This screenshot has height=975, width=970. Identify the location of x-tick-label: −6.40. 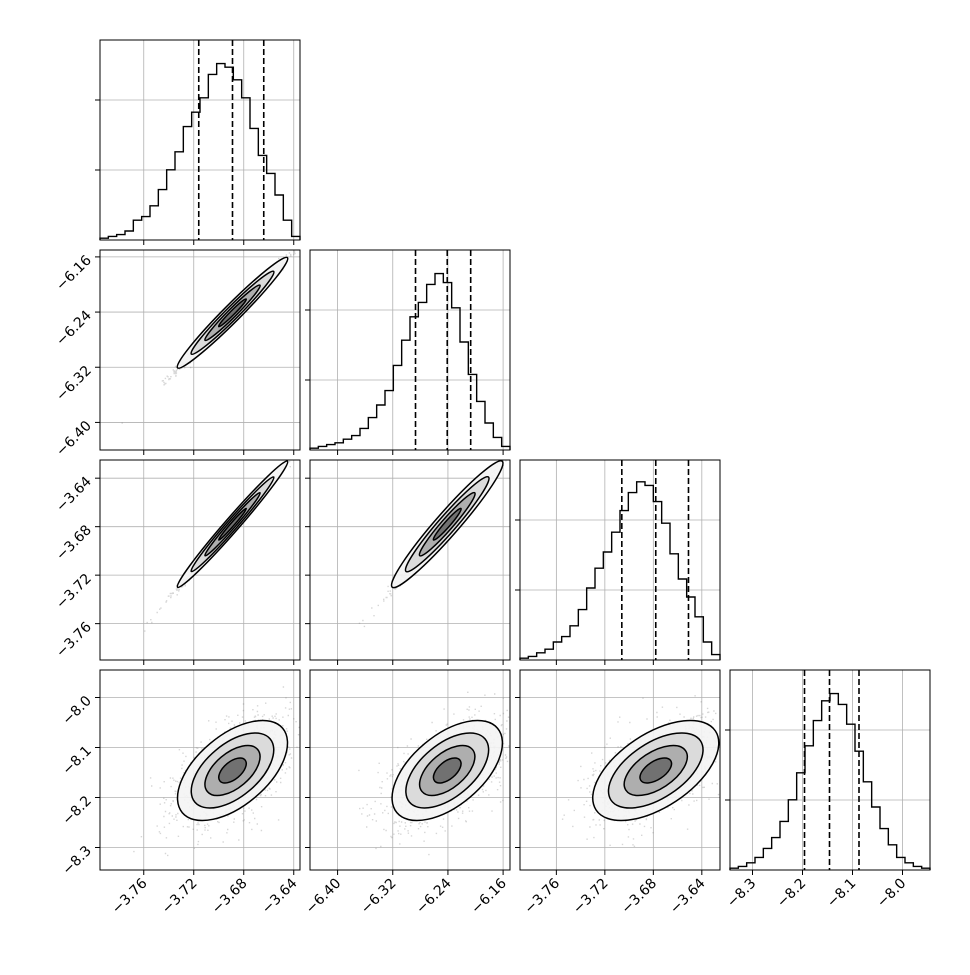
(324, 897).